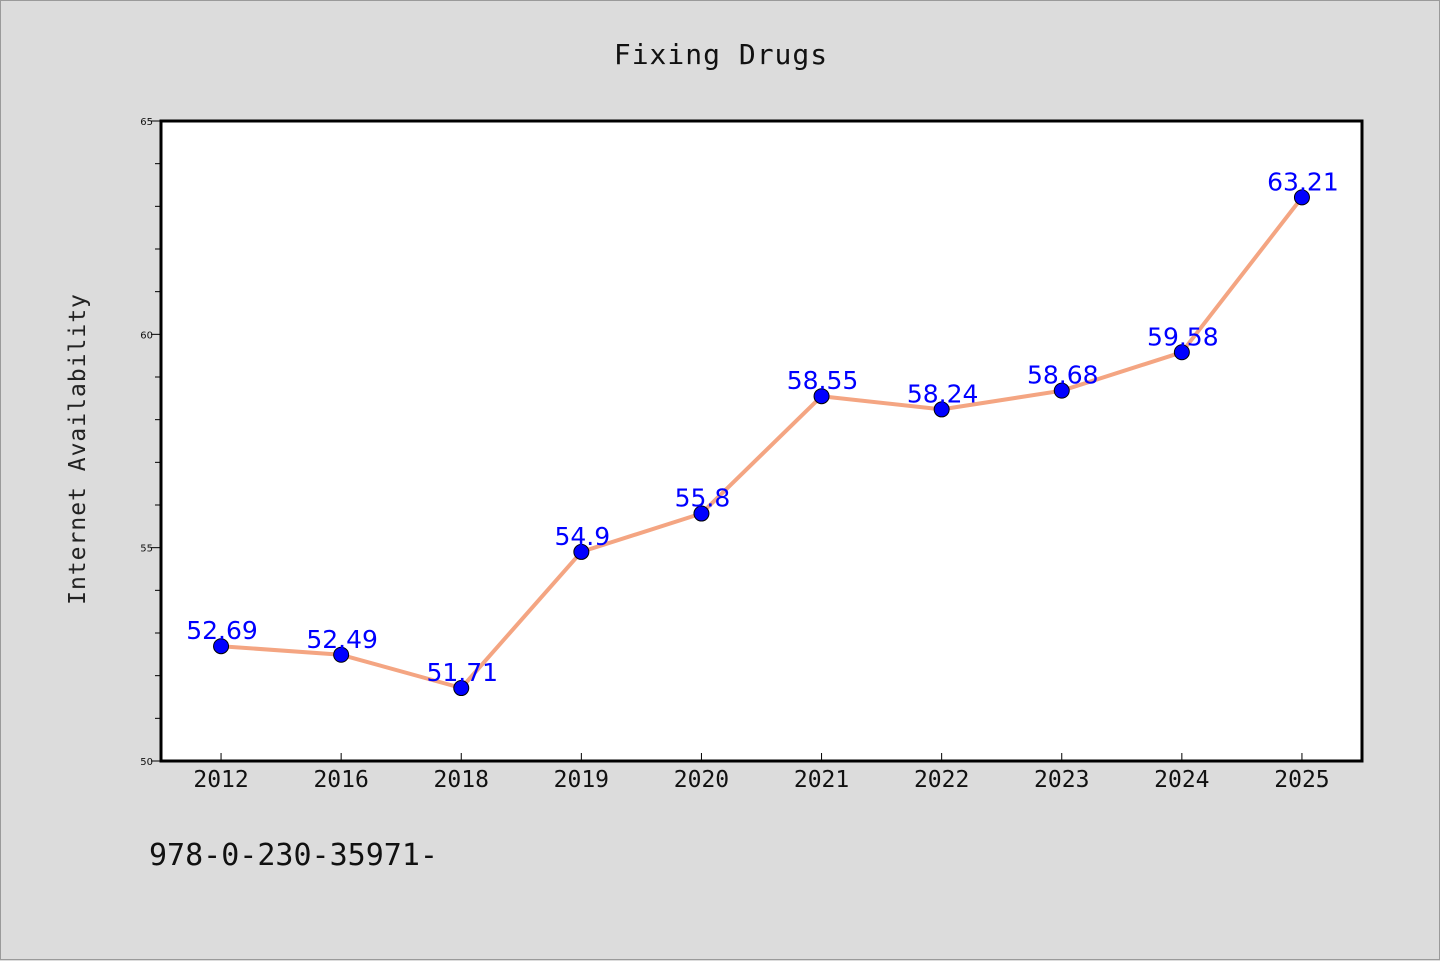  What do you see at coordinates (78, 449) in the screenshot?
I see `y-axis-label: Internet Availability` at bounding box center [78, 449].